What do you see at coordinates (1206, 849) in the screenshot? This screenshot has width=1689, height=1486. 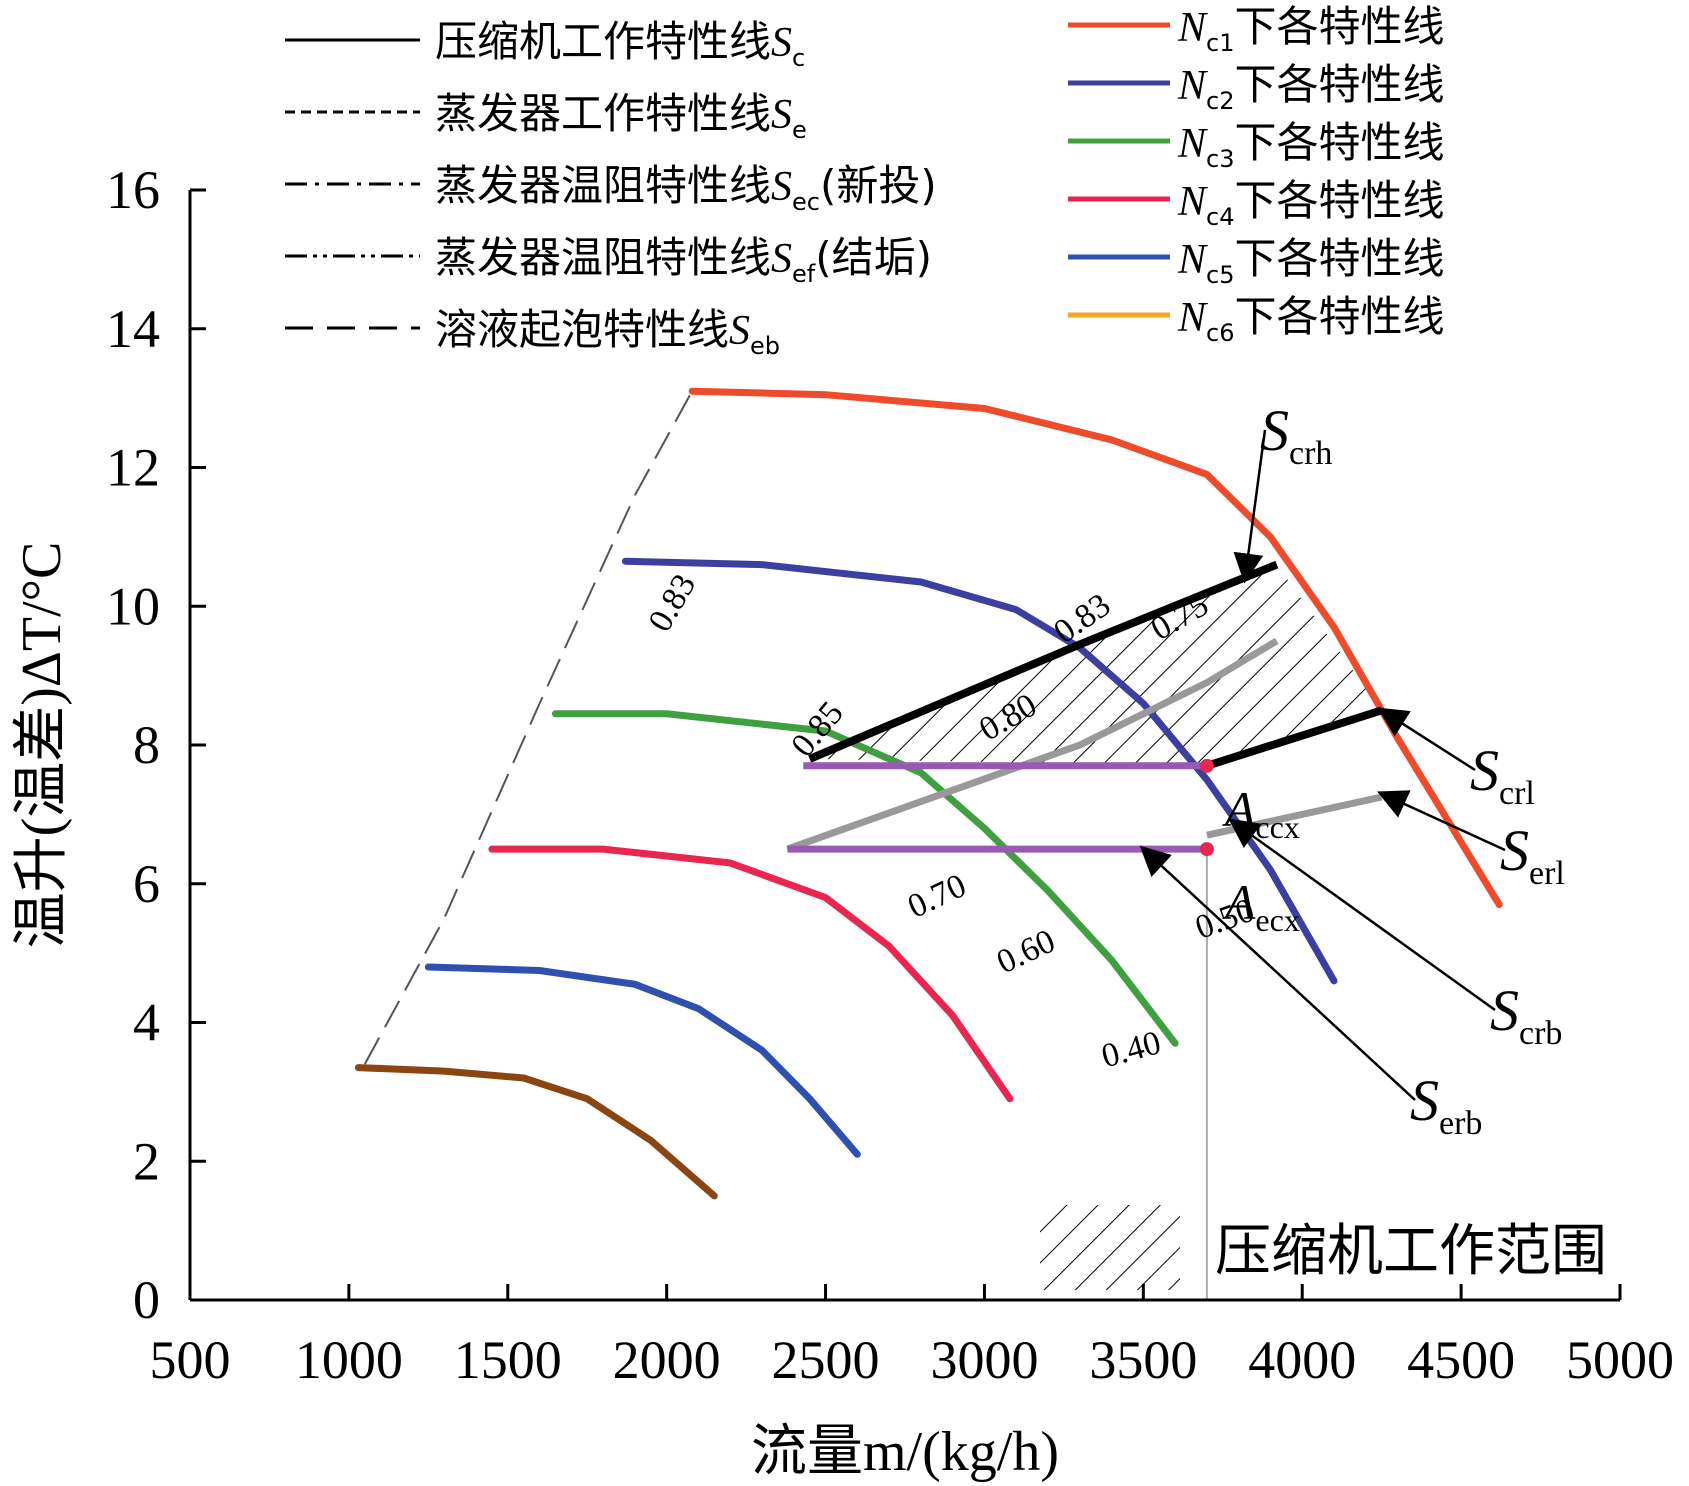 I see `point-a-ecx` at bounding box center [1206, 849].